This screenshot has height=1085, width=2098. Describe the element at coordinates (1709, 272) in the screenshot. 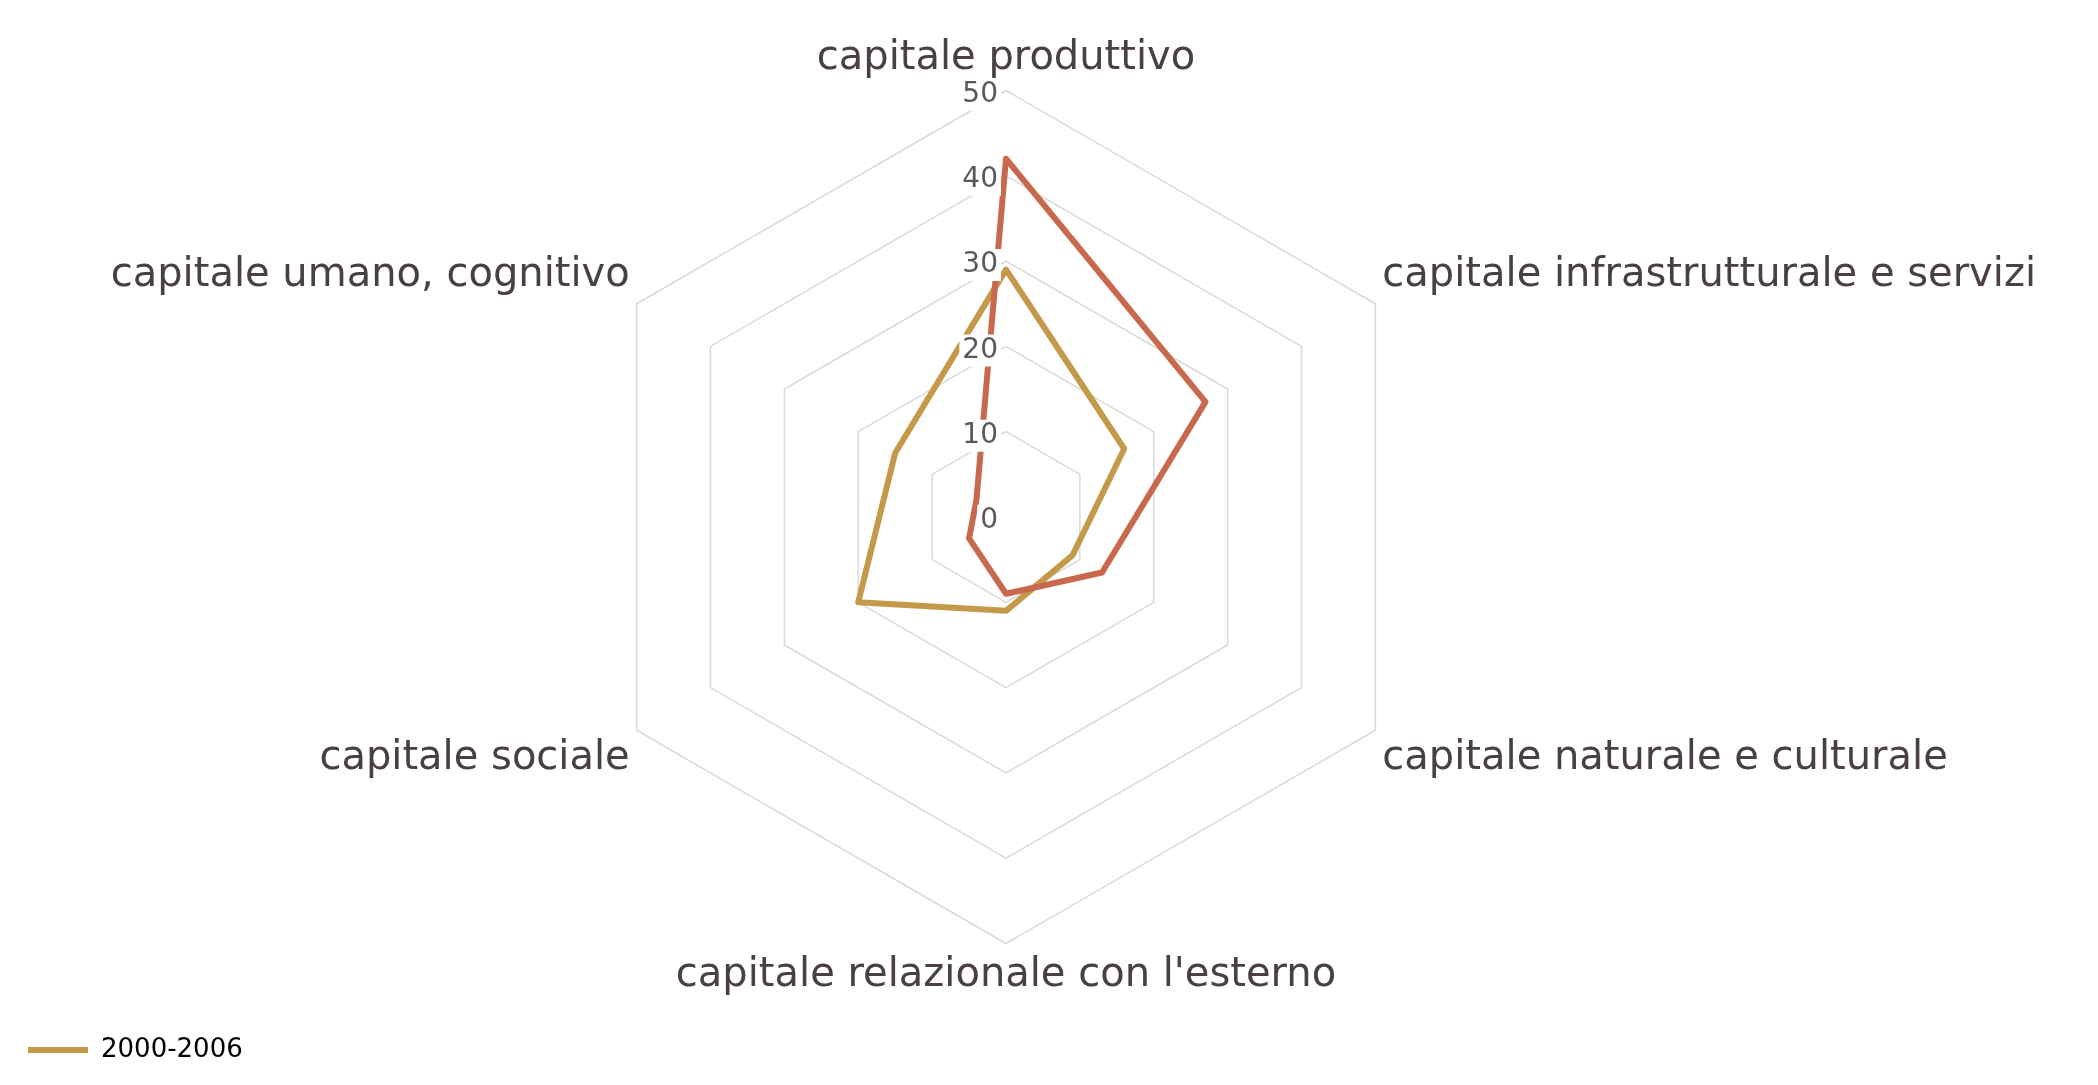

I see `spoke-label: capitale infrastrutturale e servizi` at that location.